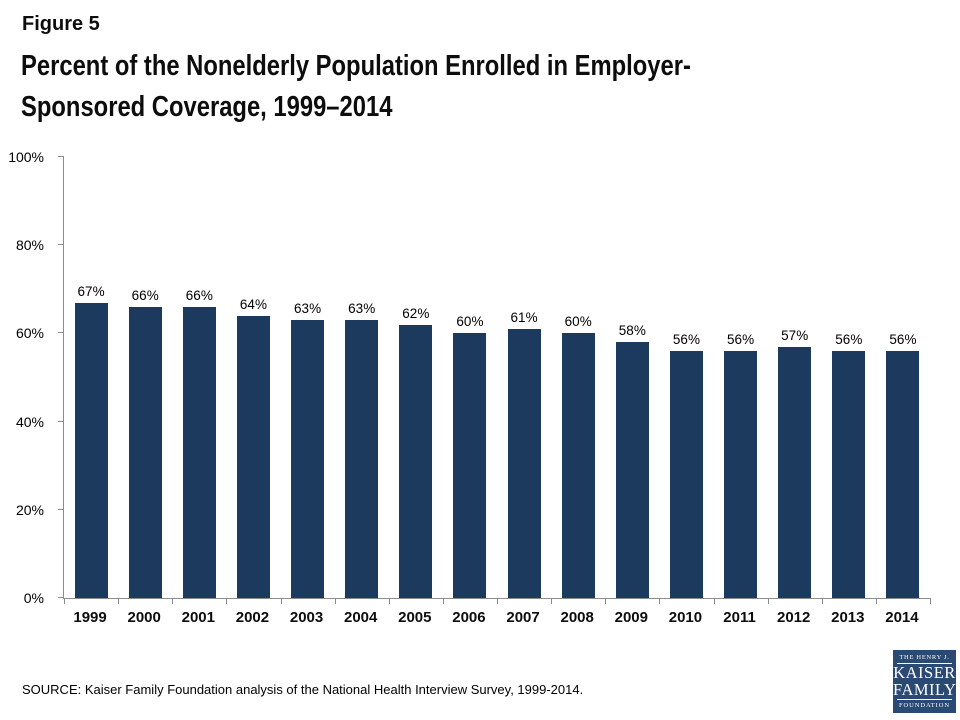 This screenshot has height=720, width=960. What do you see at coordinates (577, 617) in the screenshot?
I see `x-axis-label-2008: 2008` at bounding box center [577, 617].